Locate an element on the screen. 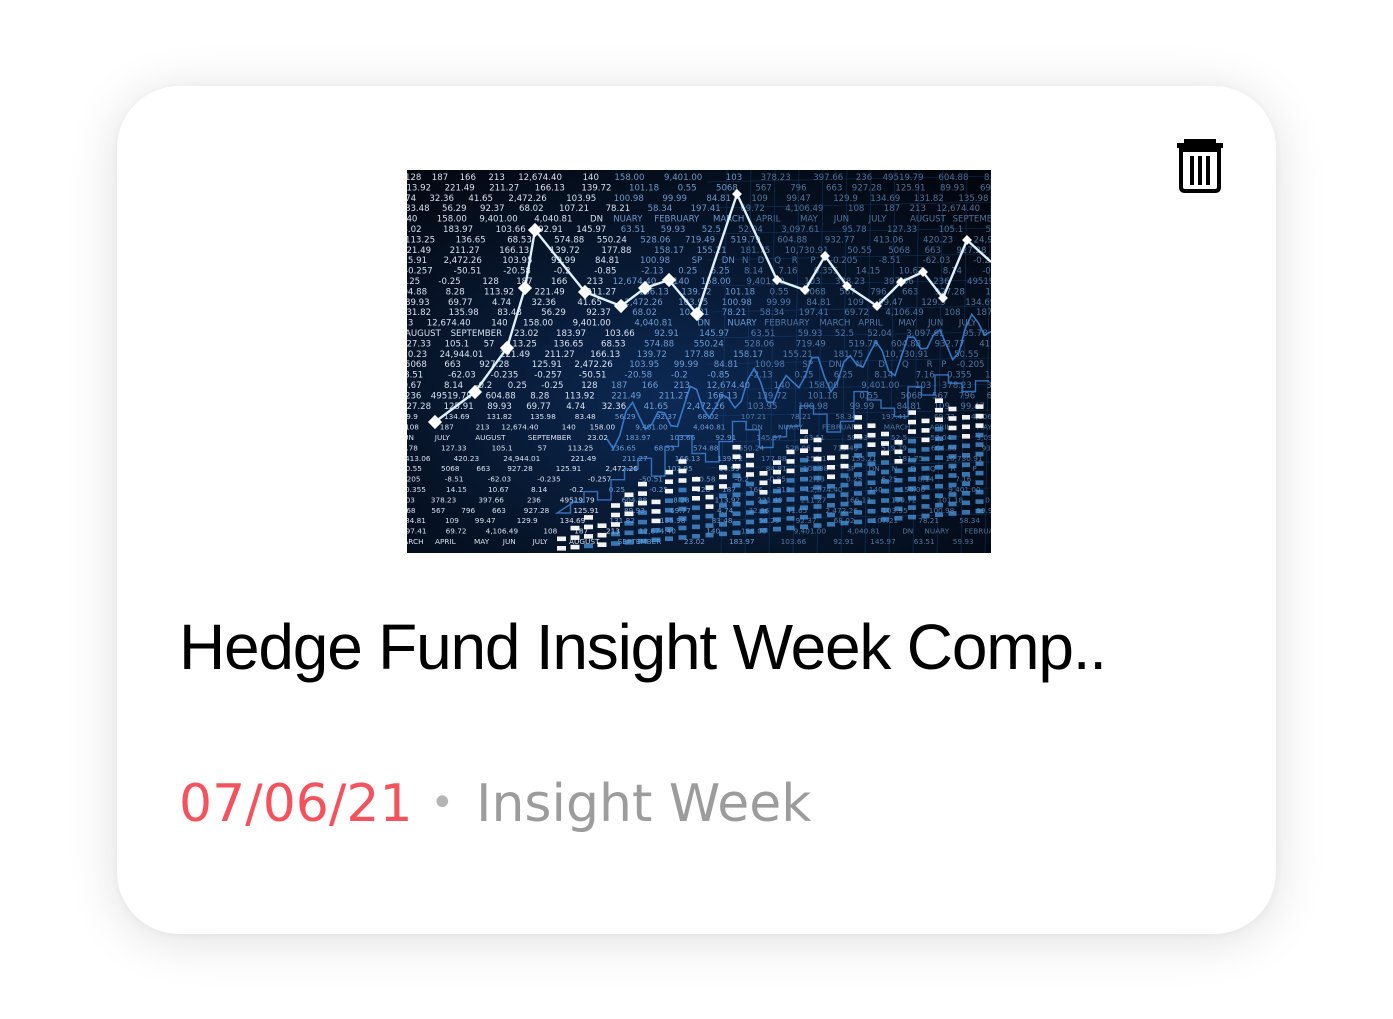 This screenshot has width=1393, height=1019. ticker-text: 604.88 is located at coordinates (944, 447).